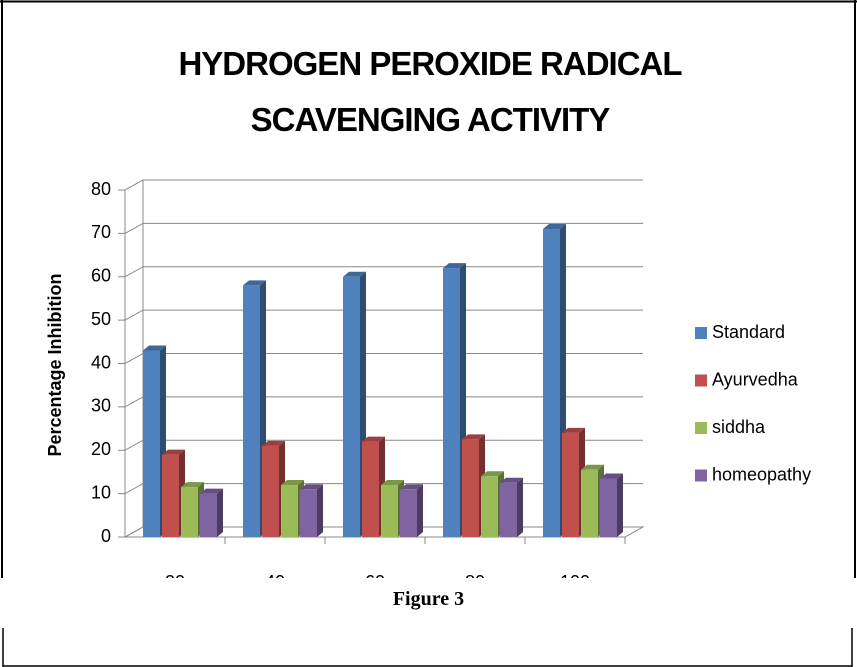  What do you see at coordinates (55, 364) in the screenshot?
I see `y-axis-label: Percentage Inhibition` at bounding box center [55, 364].